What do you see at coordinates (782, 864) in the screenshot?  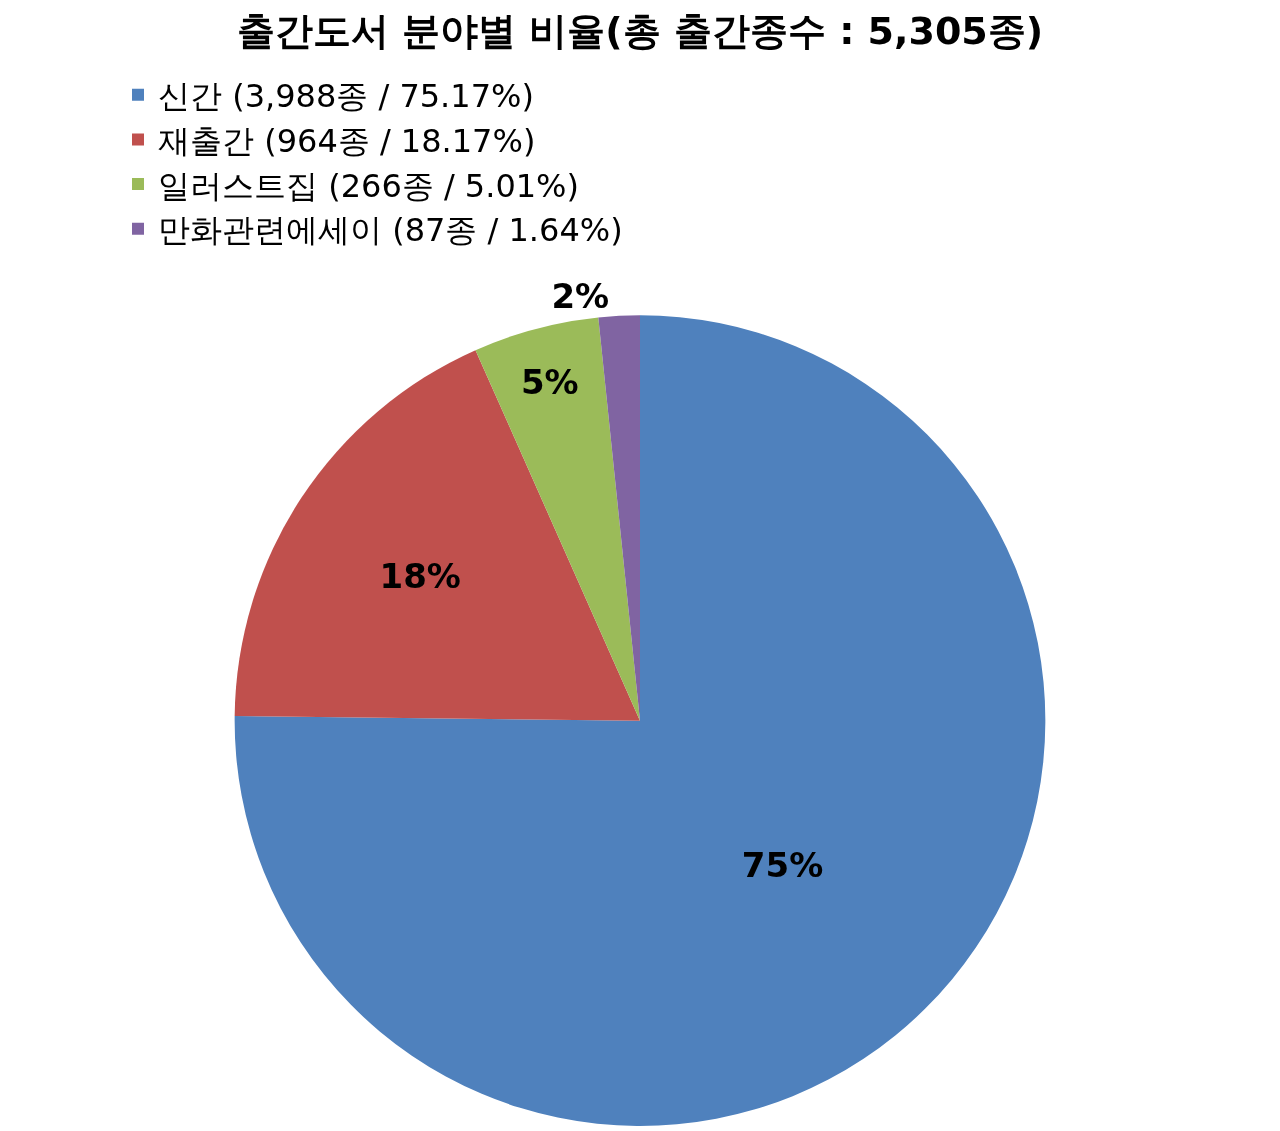 I see `data-label: 75%` at bounding box center [782, 864].